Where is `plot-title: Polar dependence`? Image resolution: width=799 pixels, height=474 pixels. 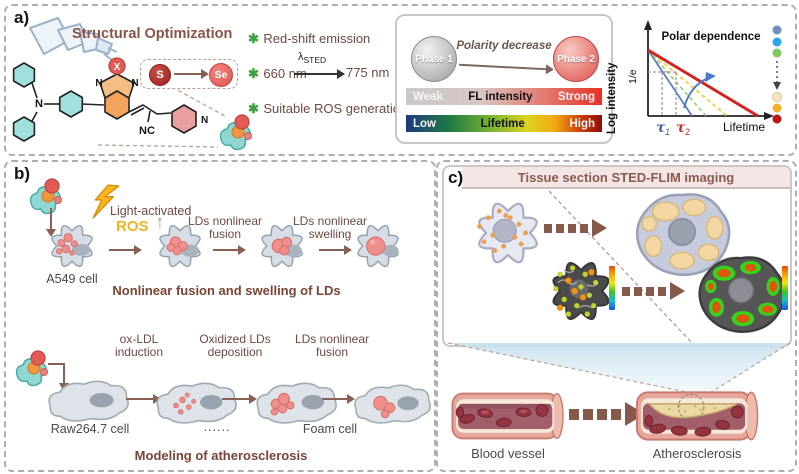 plot-title: Polar dependence is located at coordinates (710, 37).